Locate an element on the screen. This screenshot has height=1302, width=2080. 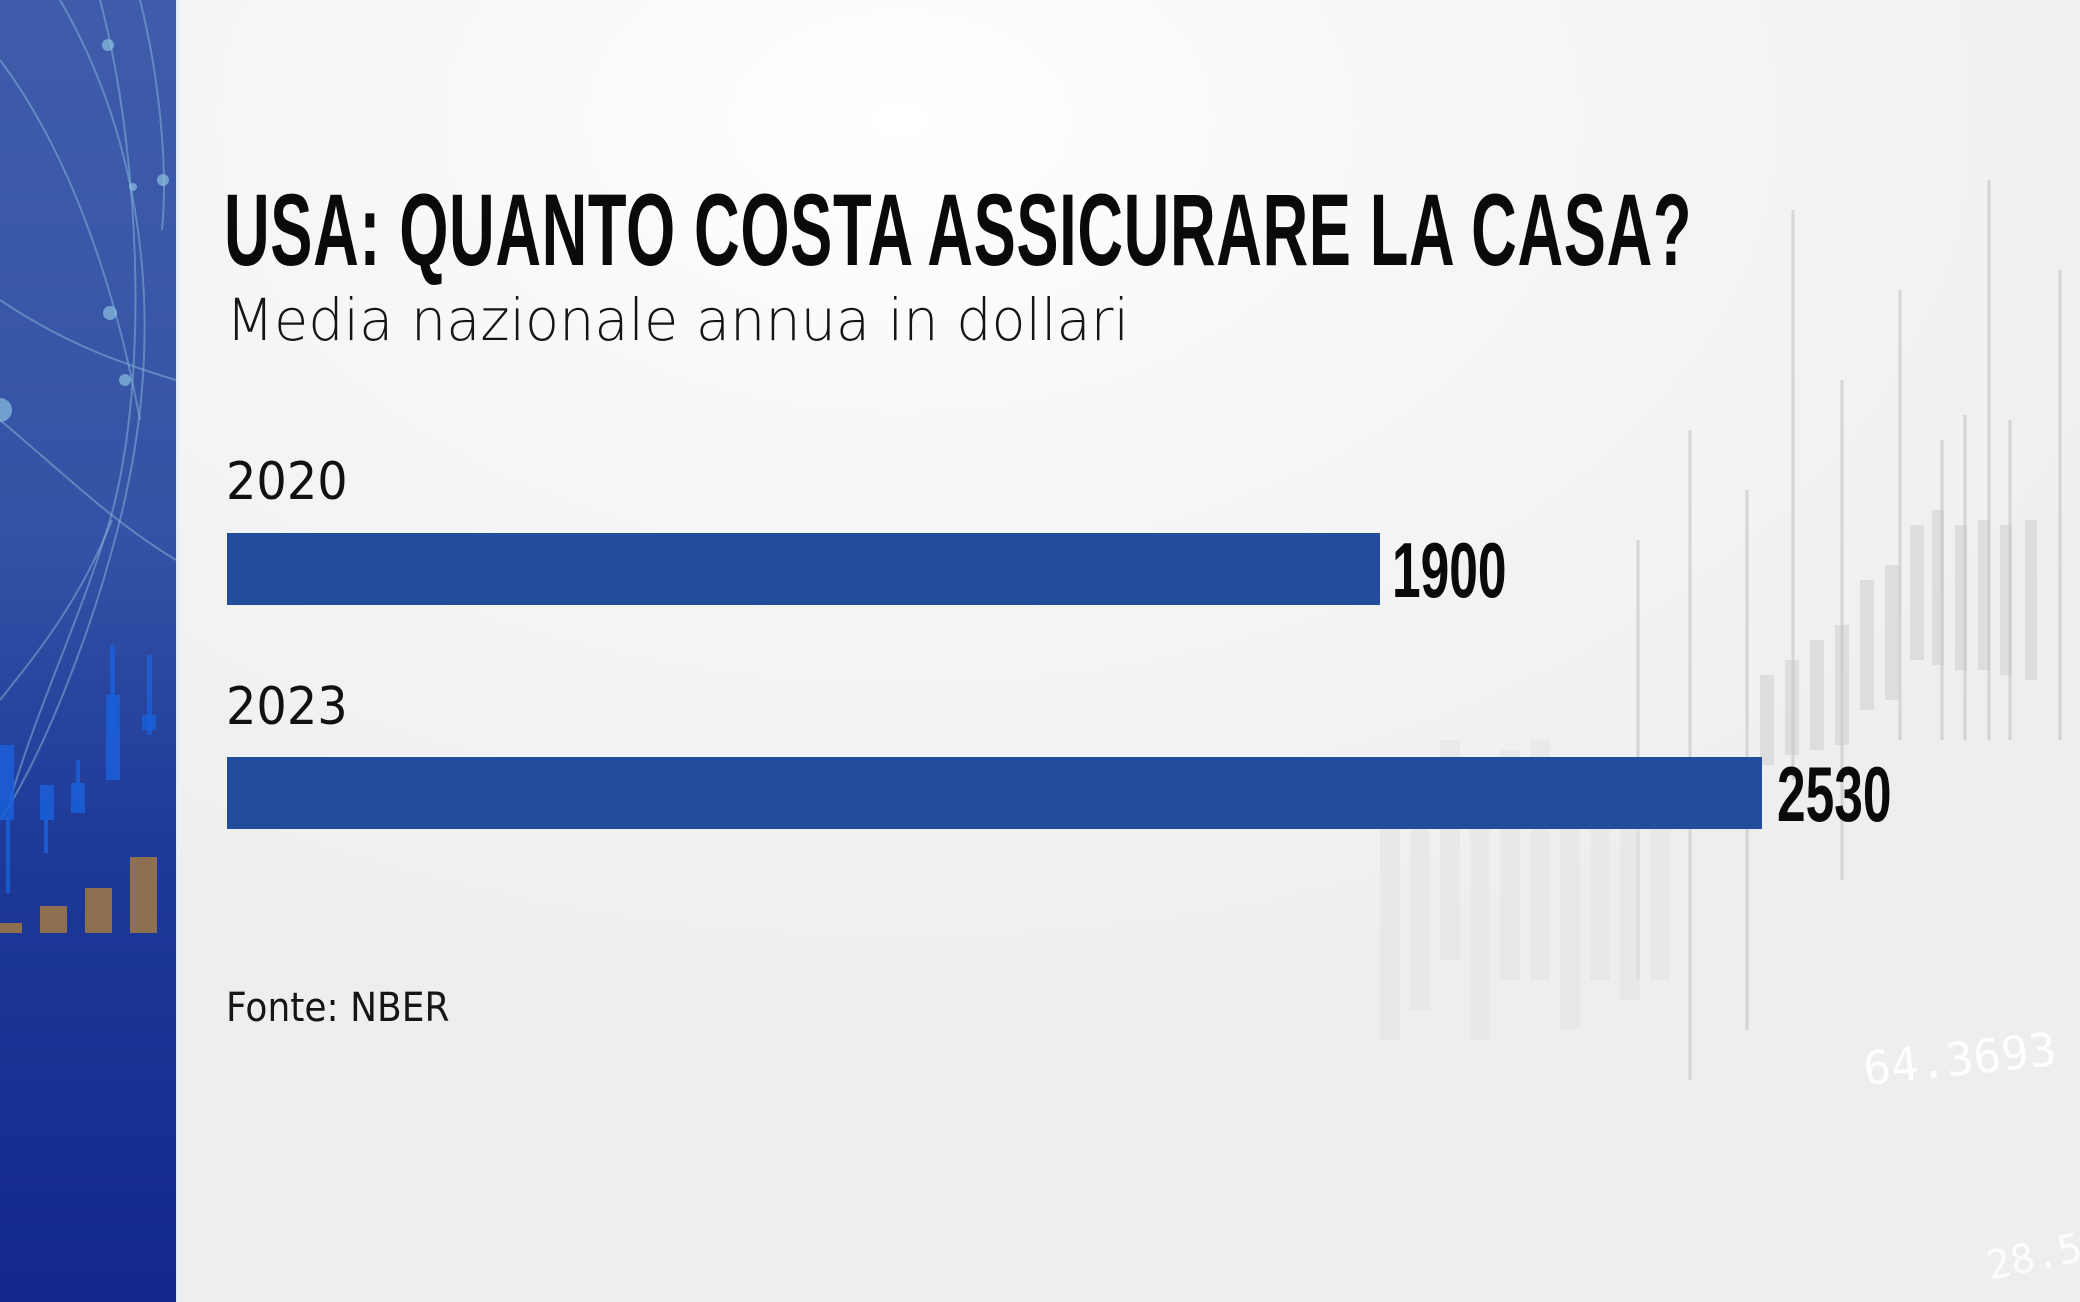
chart-subtitle: Media nazionale annua in dollari is located at coordinates (678, 320).